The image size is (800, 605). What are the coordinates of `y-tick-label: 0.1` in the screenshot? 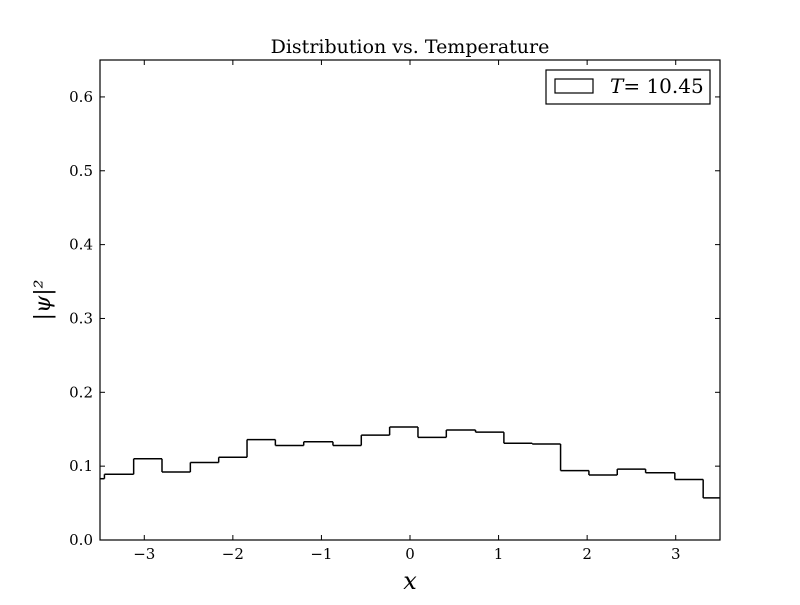 It's located at (81, 466).